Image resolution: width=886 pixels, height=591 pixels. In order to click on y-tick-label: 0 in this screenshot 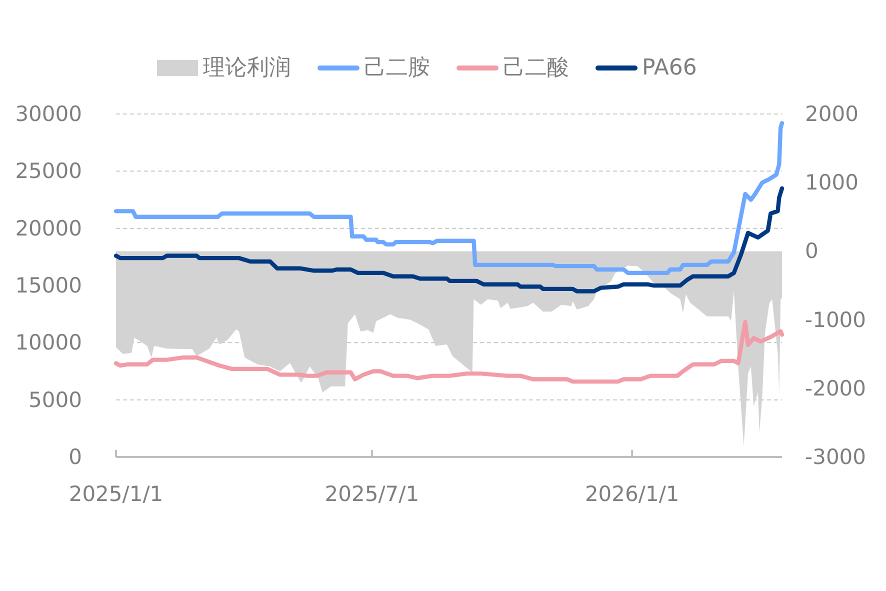, I will do `click(75, 457)`.